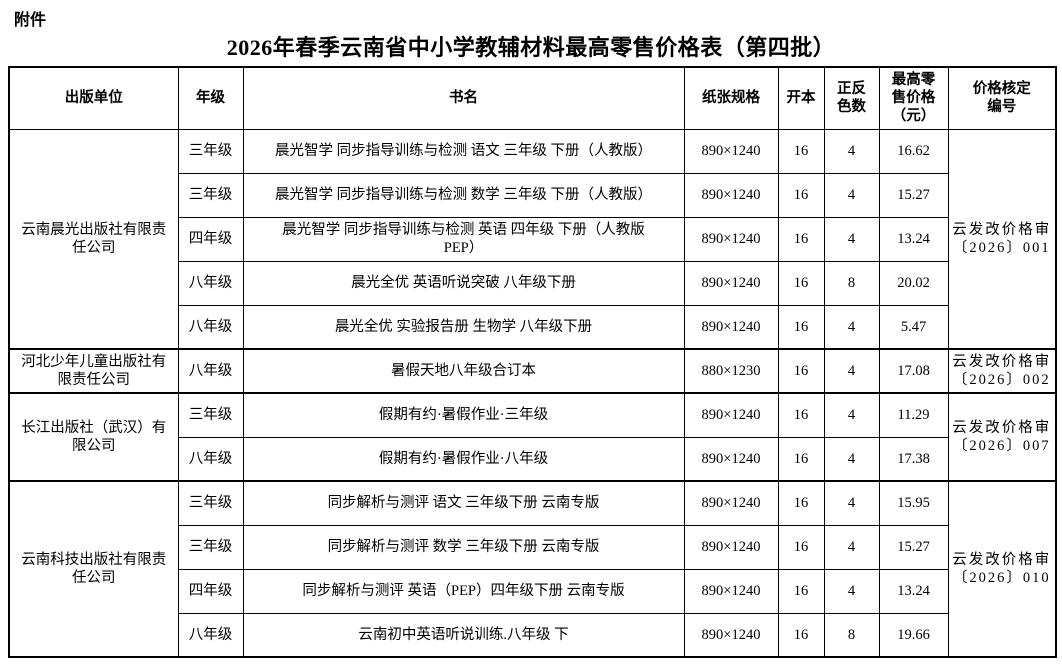 The image size is (1062, 666). Describe the element at coordinates (463, 459) in the screenshot. I see `book-title-cell: 假期有约·暑假作业·八年级` at that location.